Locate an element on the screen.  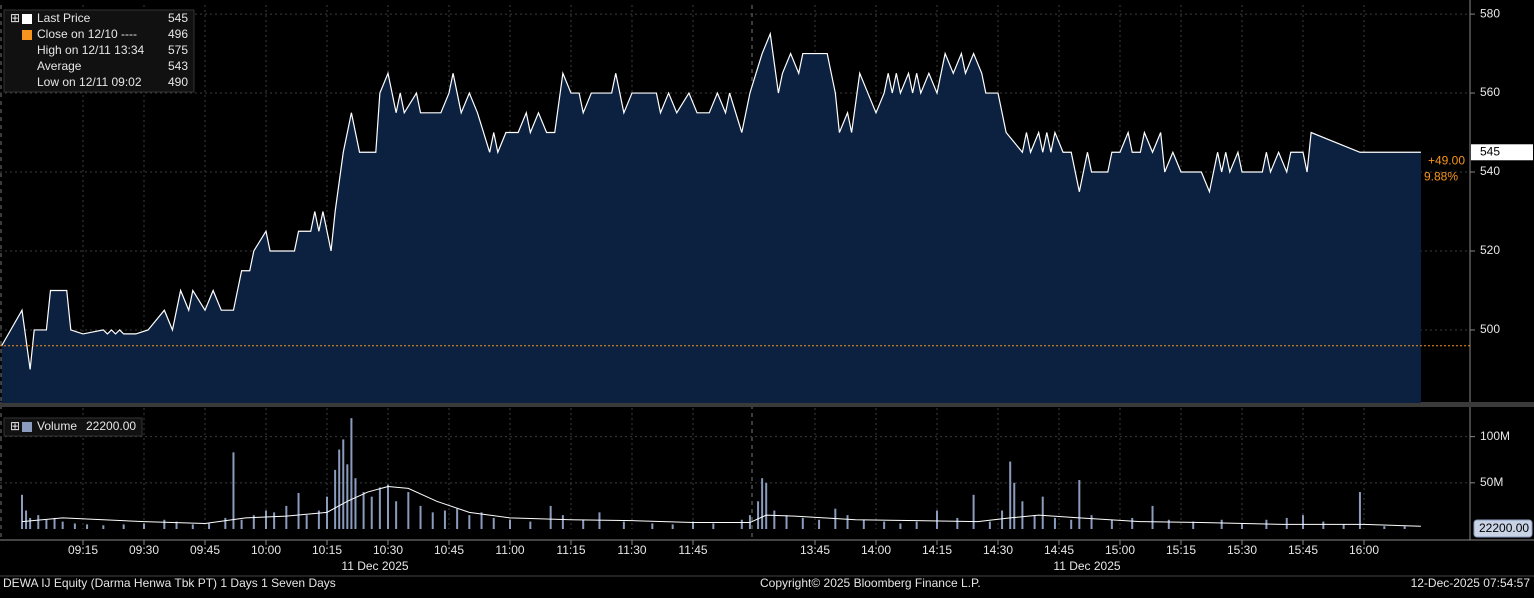
legend-label: Last Price is located at coordinates (64, 18).